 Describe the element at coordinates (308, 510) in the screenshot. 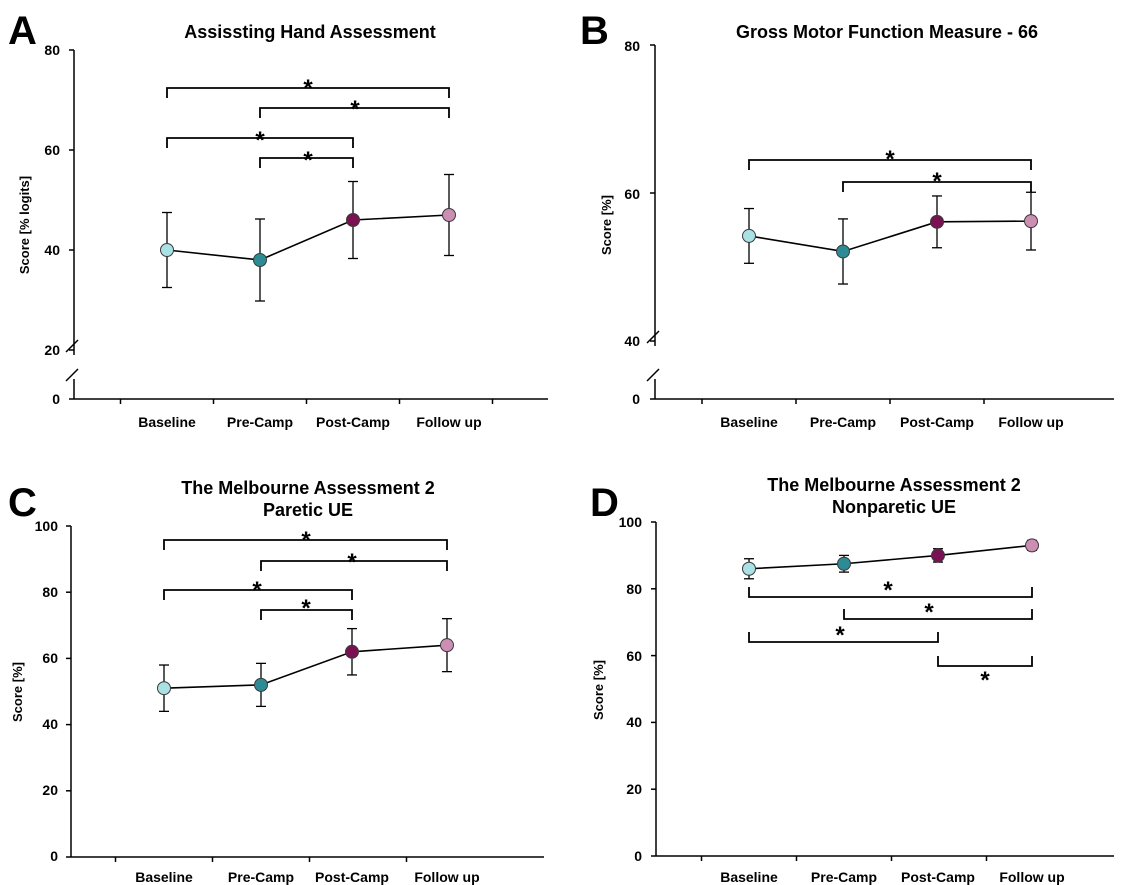

I see `panel-c-title-line2: Paretic UE` at that location.